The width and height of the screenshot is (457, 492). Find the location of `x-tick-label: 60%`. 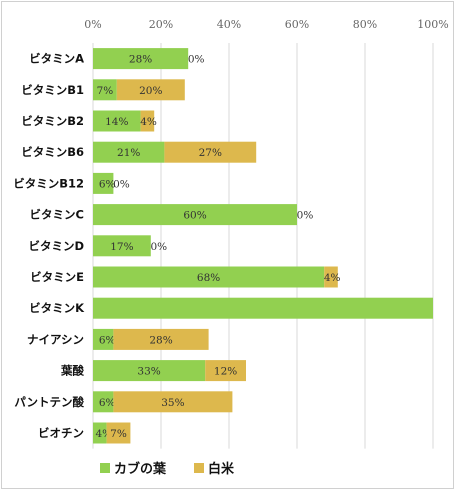

x-tick-label: 60% is located at coordinates (297, 24).